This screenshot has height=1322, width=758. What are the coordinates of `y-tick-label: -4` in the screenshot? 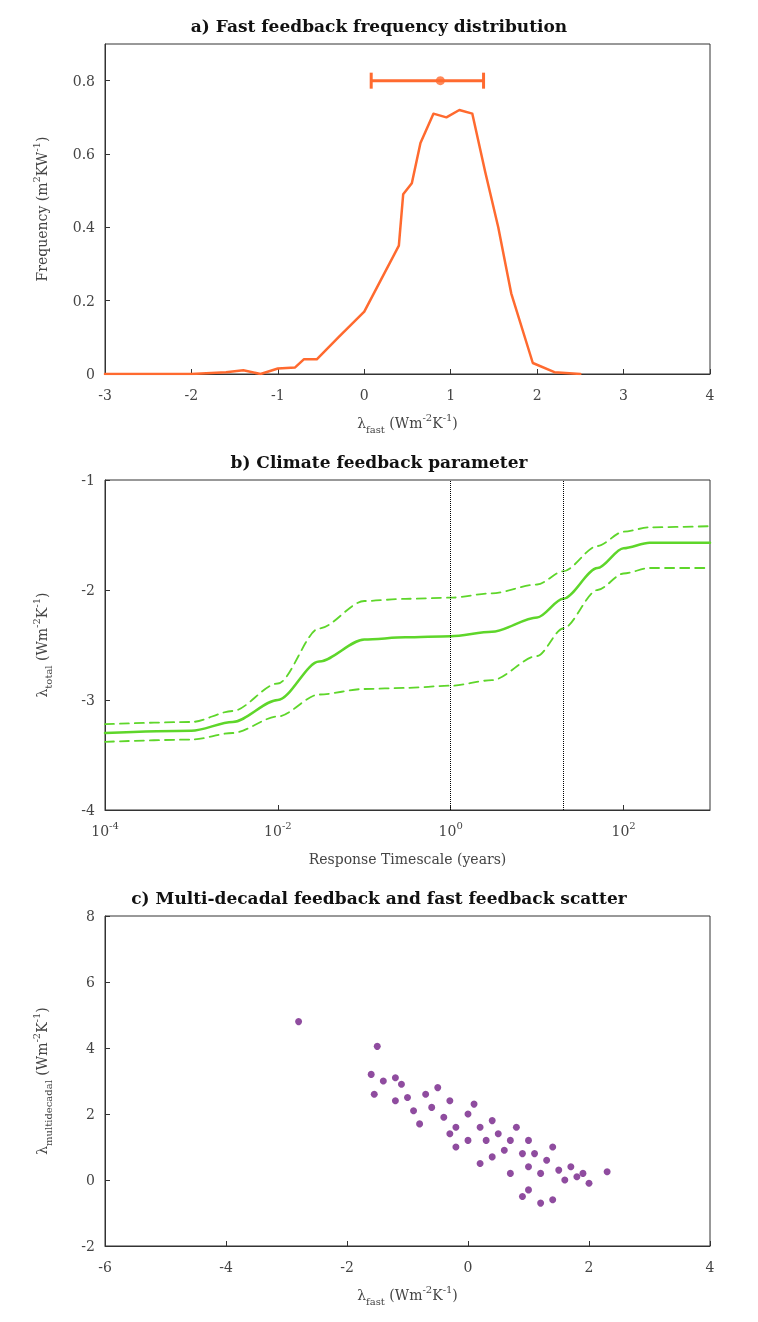 It's located at (88, 810).